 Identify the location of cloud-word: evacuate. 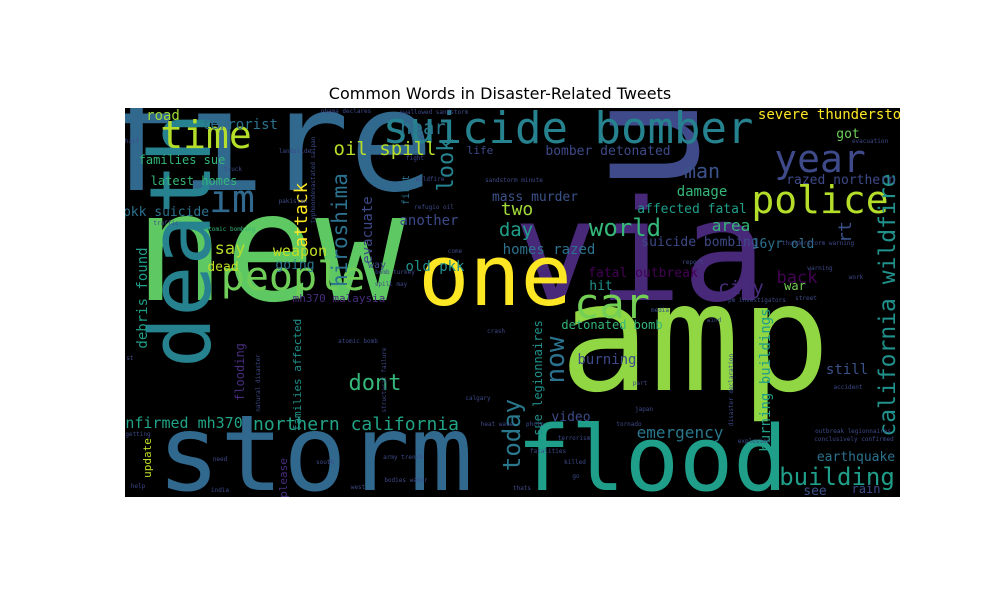
(368, 229).